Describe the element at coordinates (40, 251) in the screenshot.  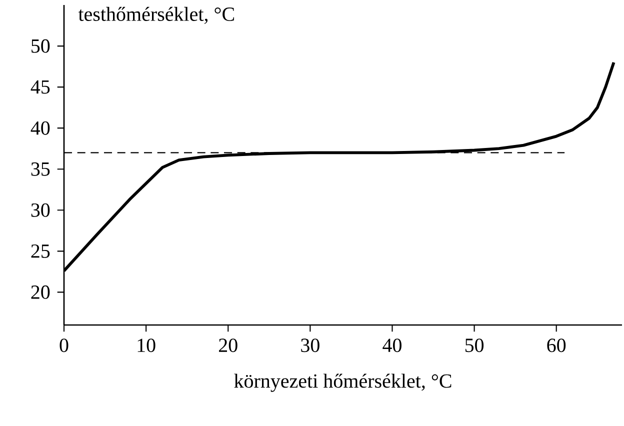
I see `y-tick-label: 25` at that location.